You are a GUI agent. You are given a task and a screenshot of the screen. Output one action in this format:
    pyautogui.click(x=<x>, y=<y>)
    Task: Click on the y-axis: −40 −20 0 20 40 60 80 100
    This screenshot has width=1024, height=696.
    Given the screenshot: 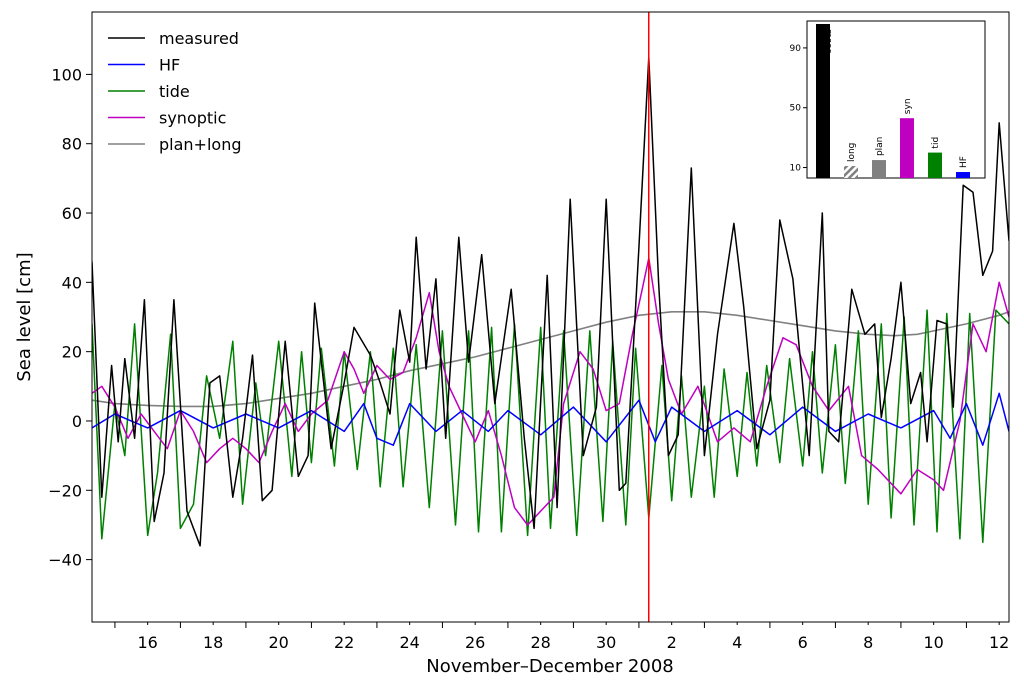 What is the action you would take?
    pyautogui.click(x=70, y=317)
    